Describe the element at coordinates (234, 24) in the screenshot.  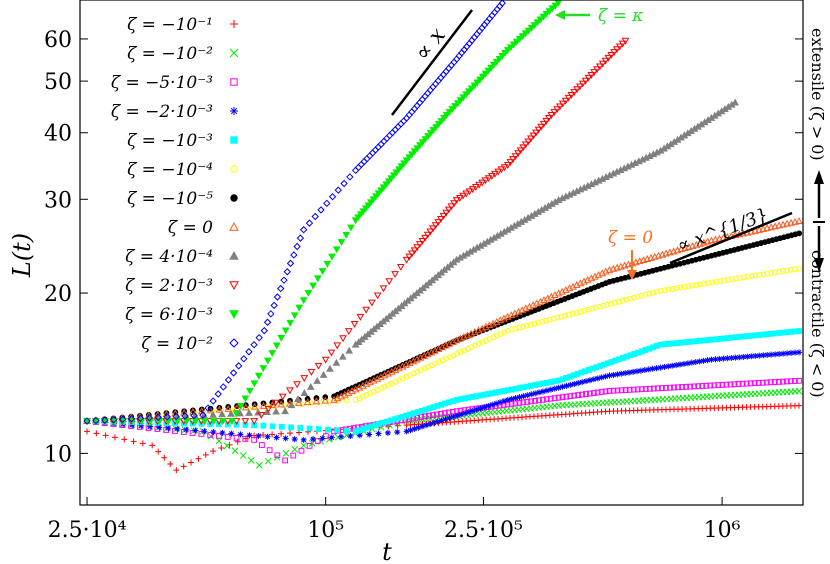
I see `legend-marker` at that location.